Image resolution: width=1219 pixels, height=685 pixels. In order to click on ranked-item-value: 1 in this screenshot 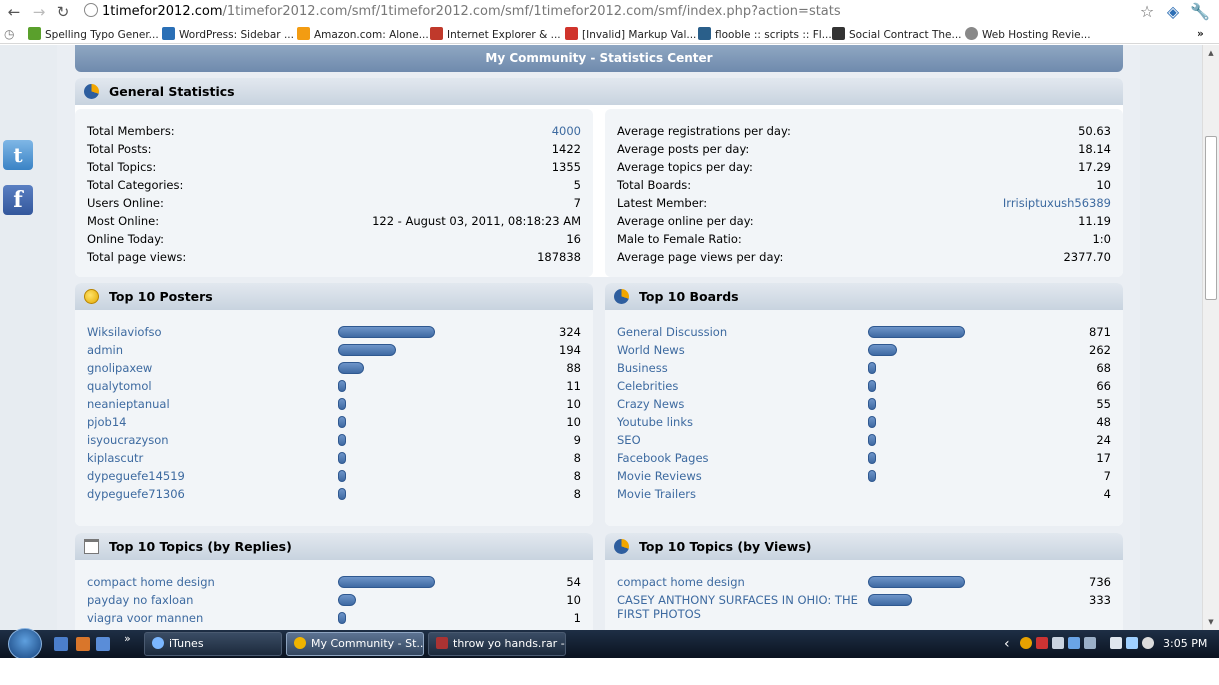, I will do `click(577, 618)`.